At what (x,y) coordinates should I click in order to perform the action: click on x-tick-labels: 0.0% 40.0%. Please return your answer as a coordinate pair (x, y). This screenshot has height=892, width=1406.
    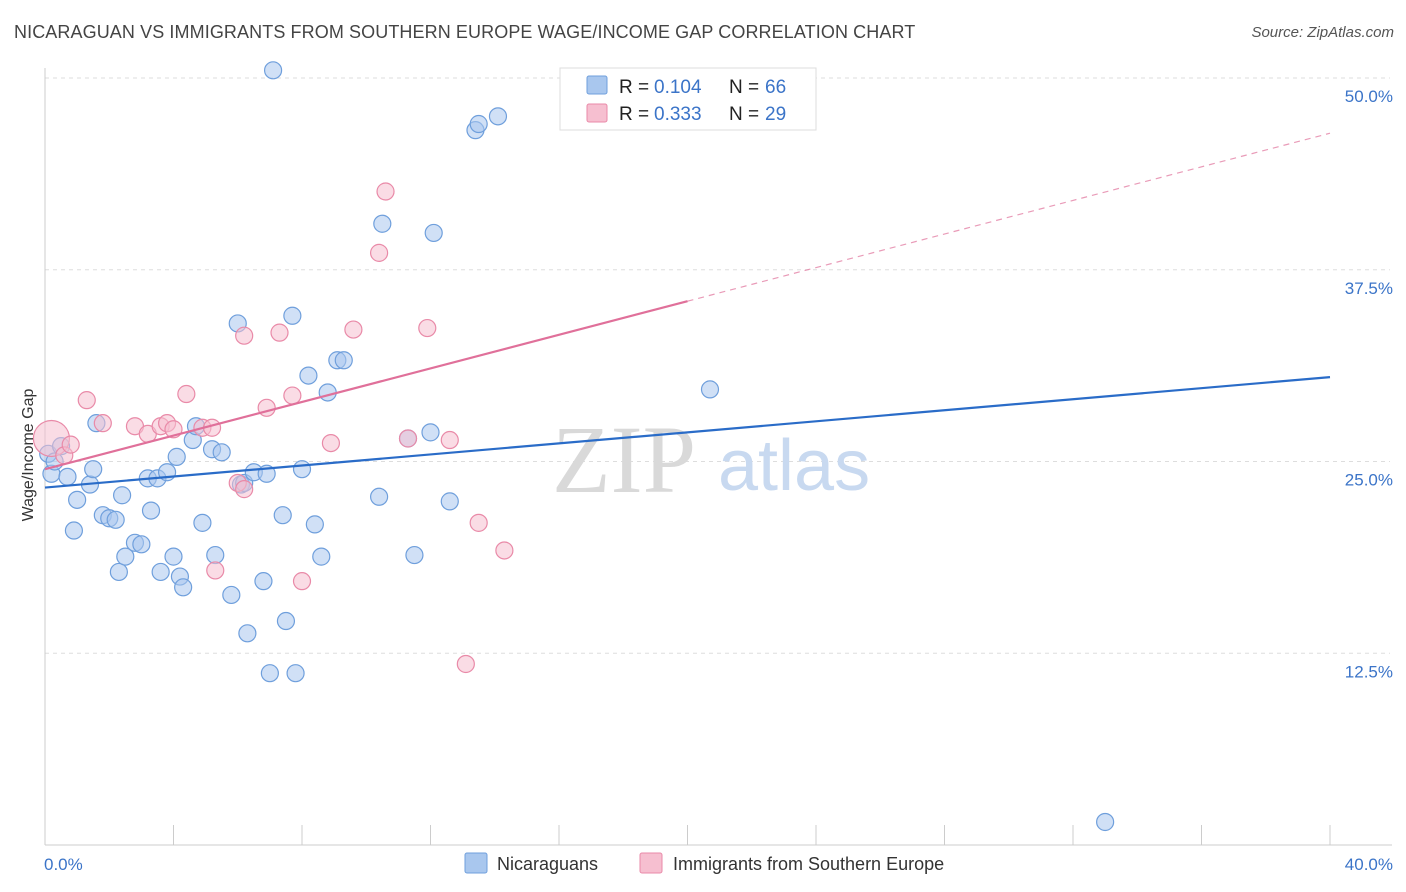
    Looking at the image, I should click on (718, 864).